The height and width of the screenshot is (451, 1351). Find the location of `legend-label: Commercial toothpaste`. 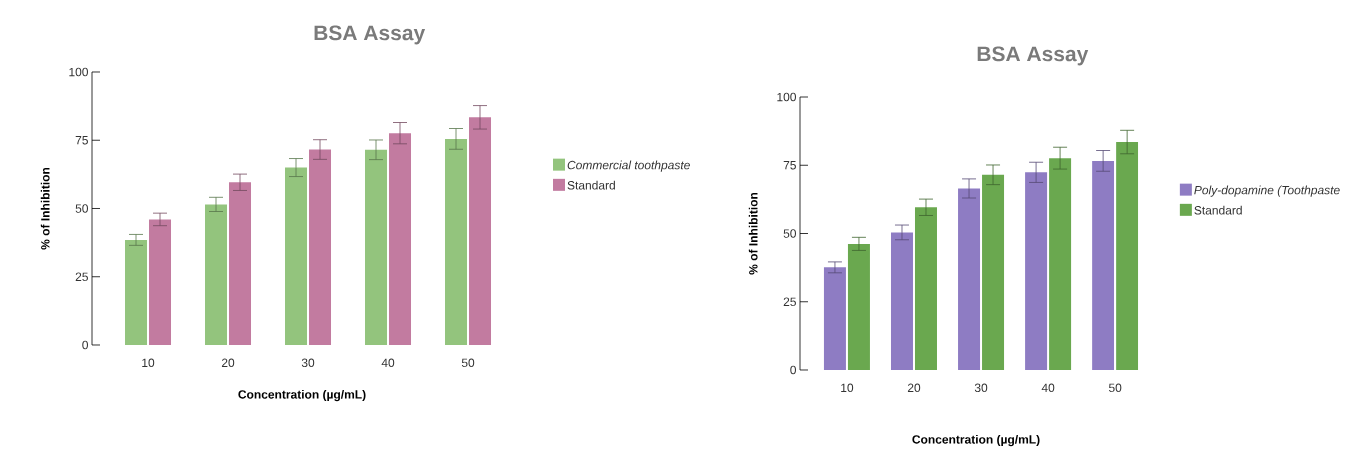

legend-label: Commercial toothpaste is located at coordinates (628, 166).